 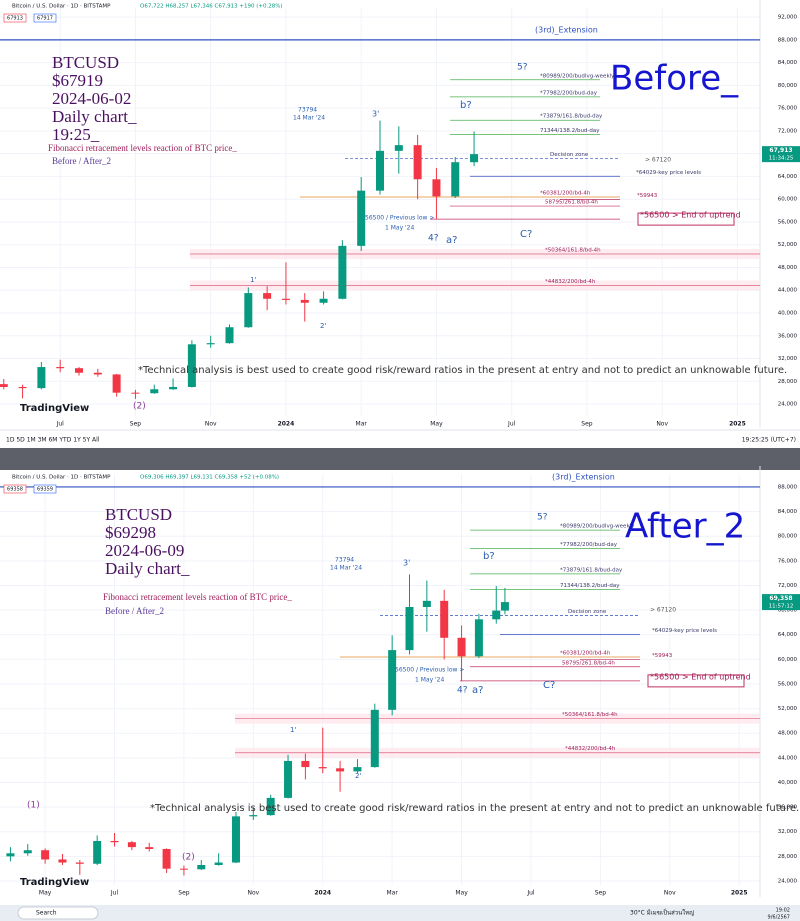 I want to click on search-label: Search, so click(x=46, y=913).